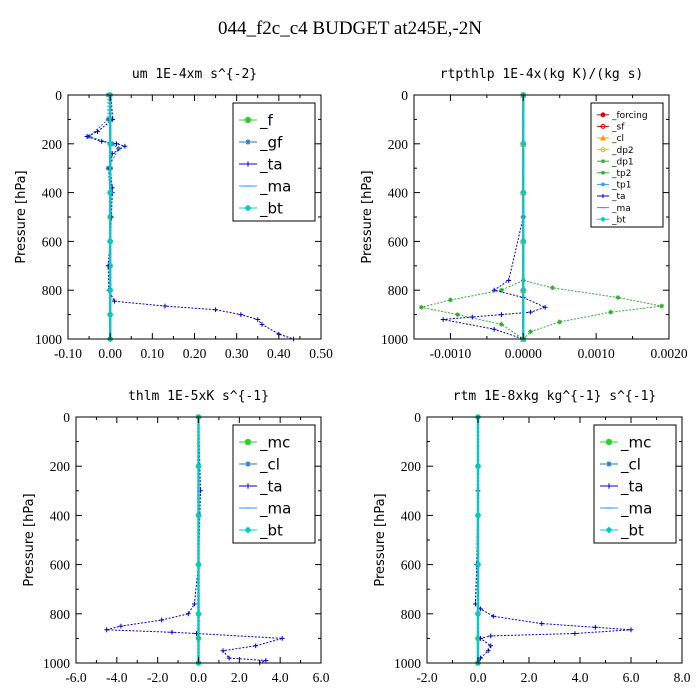 This screenshot has height=700, width=700. I want to click on legend-label: _mc, so click(635, 442).